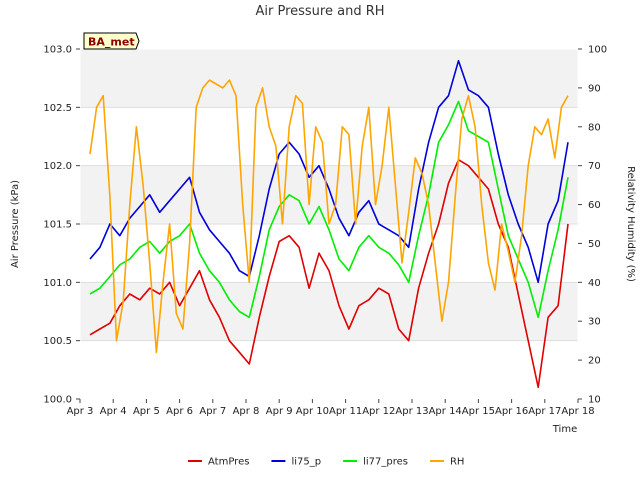  Describe the element at coordinates (592, 225) in the screenshot. I see `y-axis-right: 10 20 30 40 50 60 70 80 90 100` at that location.